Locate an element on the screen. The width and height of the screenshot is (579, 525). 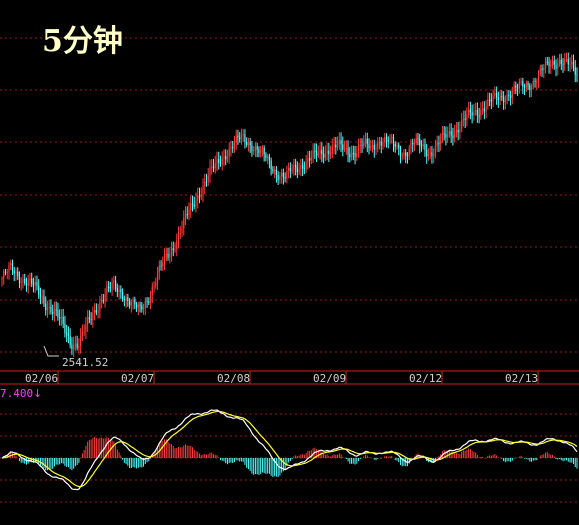
time-axis-label: 02/12 is located at coordinates (425, 378).